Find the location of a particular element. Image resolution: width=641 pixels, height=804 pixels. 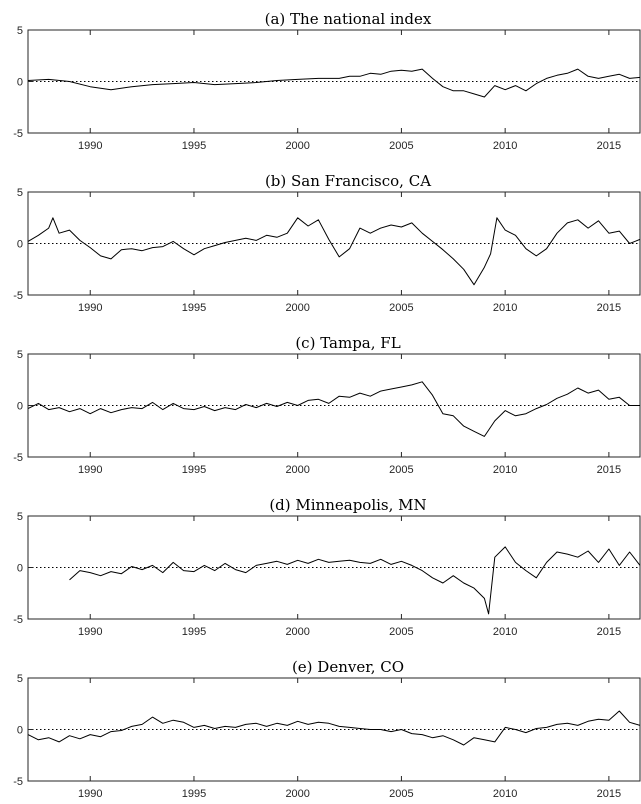

panel-a-series-line is located at coordinates (334, 83).